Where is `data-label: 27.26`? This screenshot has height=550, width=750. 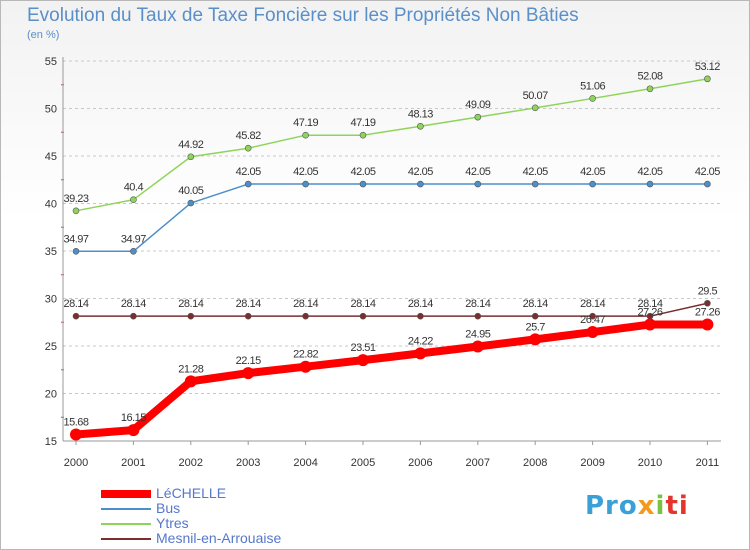
data-label: 27.26 is located at coordinates (649, 313).